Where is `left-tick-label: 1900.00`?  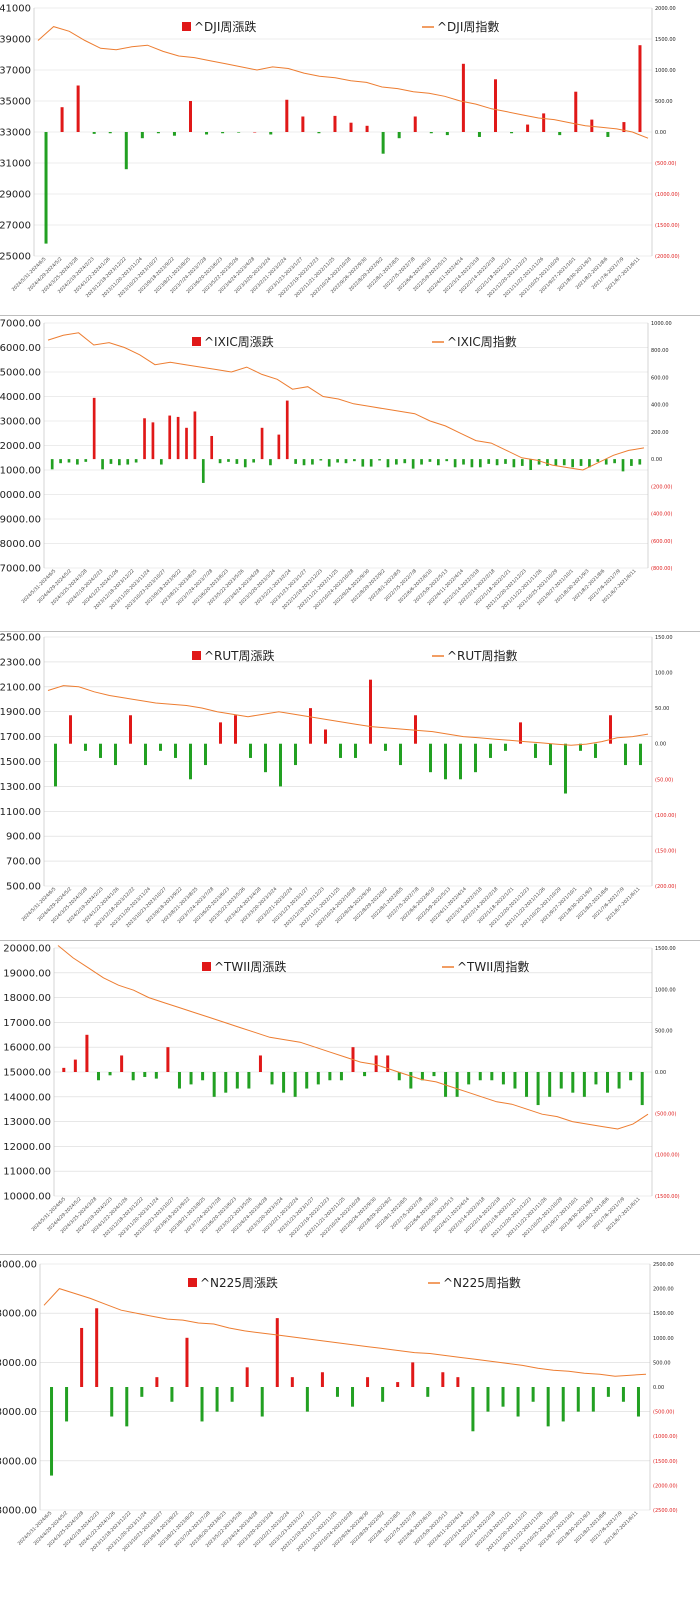 left-tick-label: 1900.00 is located at coordinates (20, 712).